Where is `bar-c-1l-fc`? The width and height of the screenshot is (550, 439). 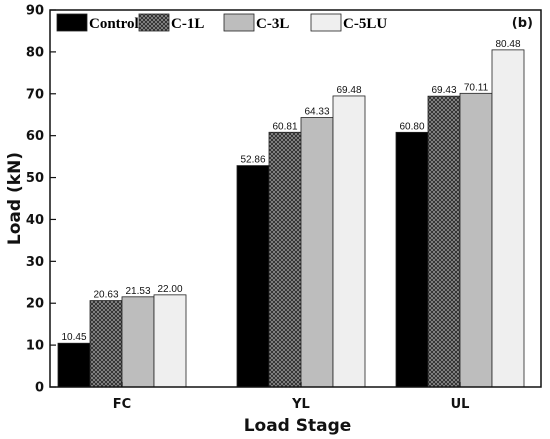
bar-c-1l-fc is located at coordinates (106, 344).